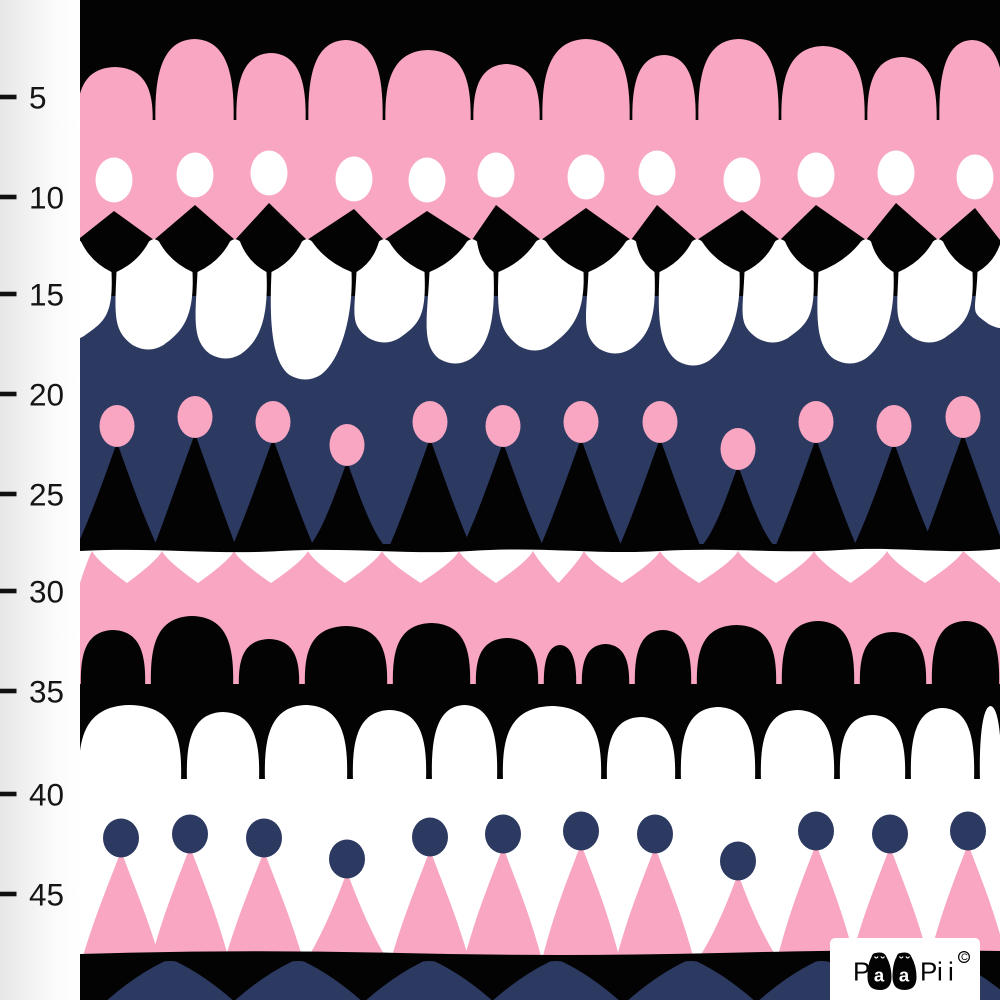 The width and height of the screenshot is (1000, 1000). What do you see at coordinates (38, 97) in the screenshot?
I see `svg-text: 5` at bounding box center [38, 97].